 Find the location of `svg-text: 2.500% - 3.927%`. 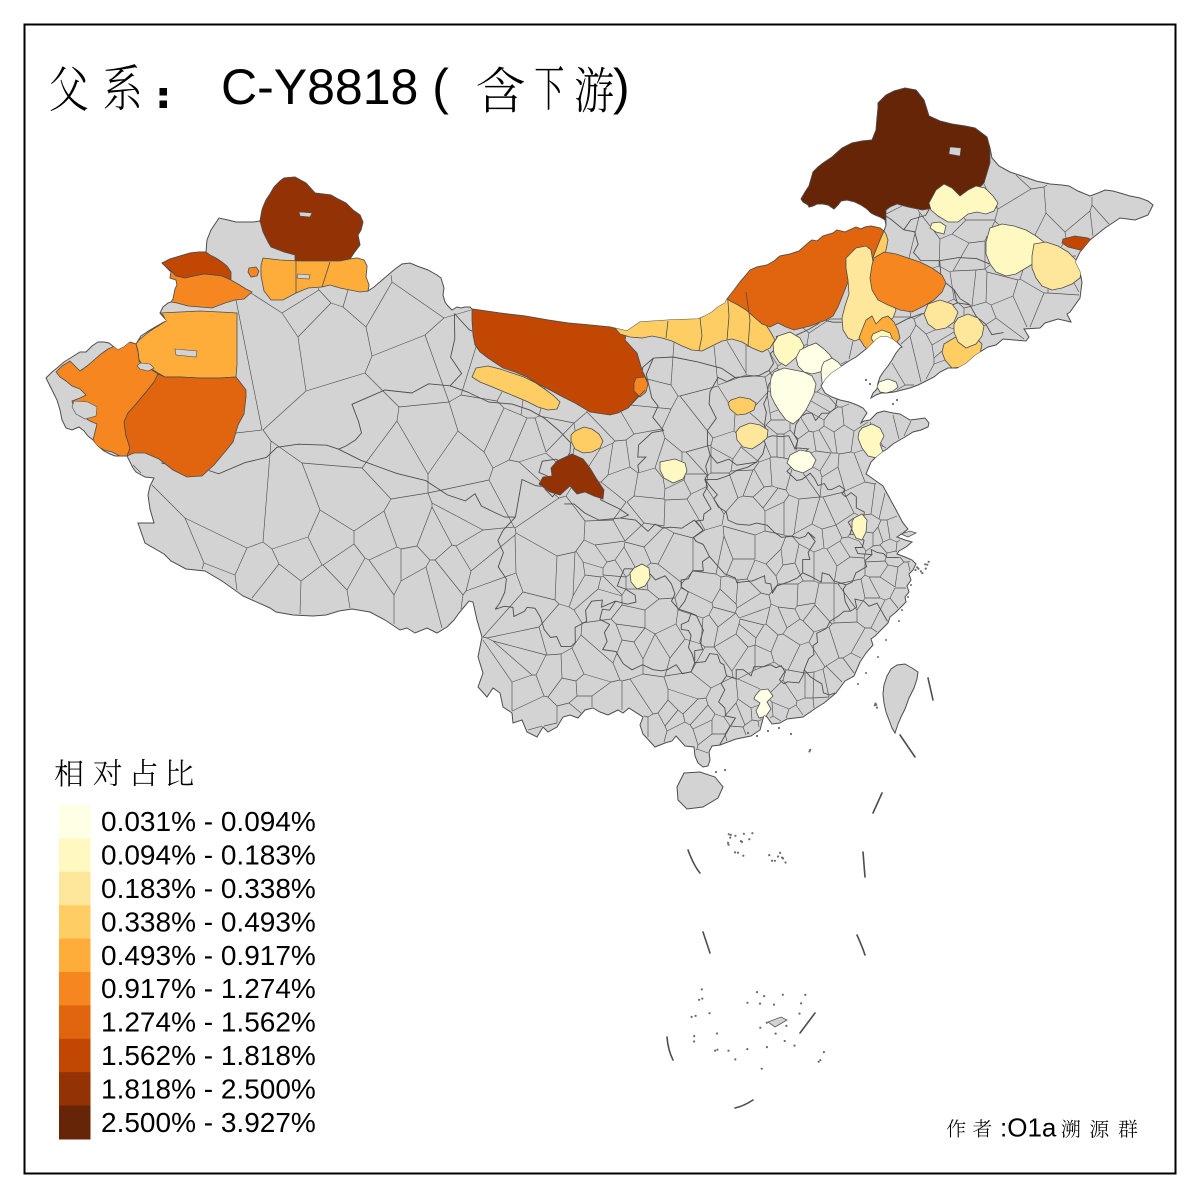

svg-text: 2.500% - 3.927% is located at coordinates (208, 1122).